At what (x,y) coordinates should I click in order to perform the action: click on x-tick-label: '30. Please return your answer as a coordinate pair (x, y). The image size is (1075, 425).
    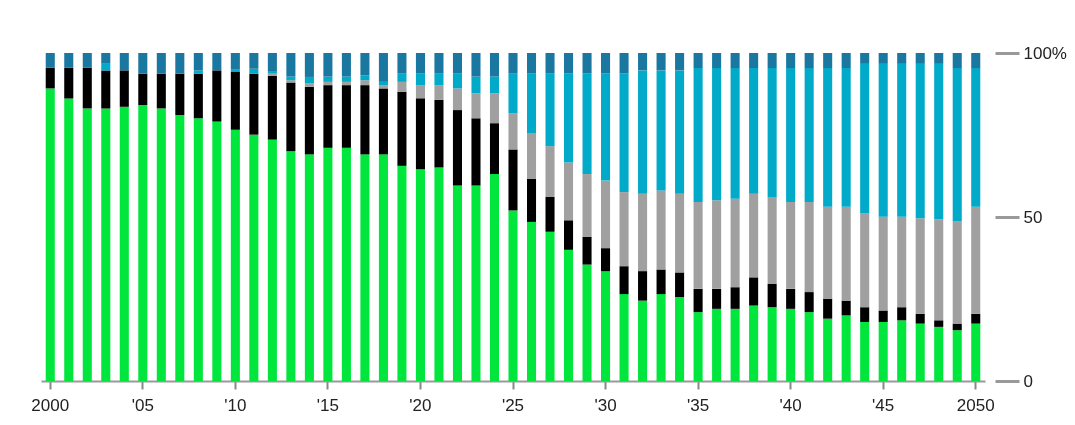
    Looking at the image, I should click on (605, 405).